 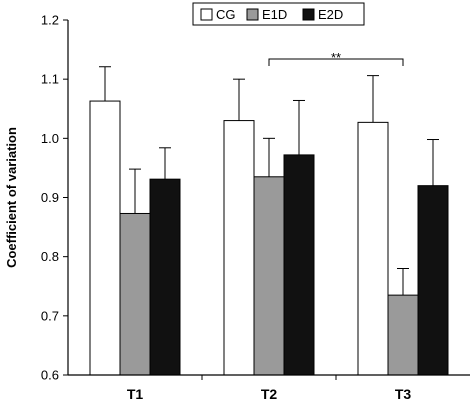 I want to click on bar-e1d-t1, so click(x=135, y=294).